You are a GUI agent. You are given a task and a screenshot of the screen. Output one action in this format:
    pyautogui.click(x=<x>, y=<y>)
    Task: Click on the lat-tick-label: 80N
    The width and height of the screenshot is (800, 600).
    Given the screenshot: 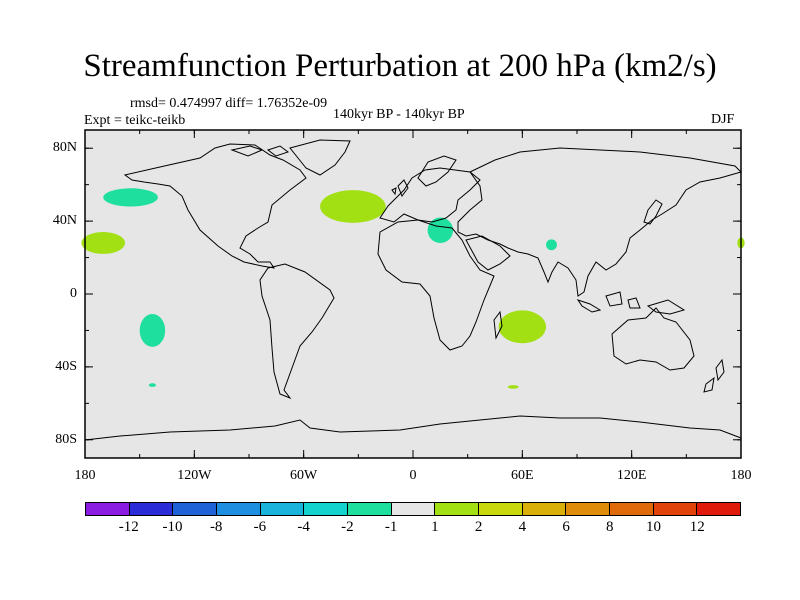 What is the action you would take?
    pyautogui.click(x=64, y=148)
    